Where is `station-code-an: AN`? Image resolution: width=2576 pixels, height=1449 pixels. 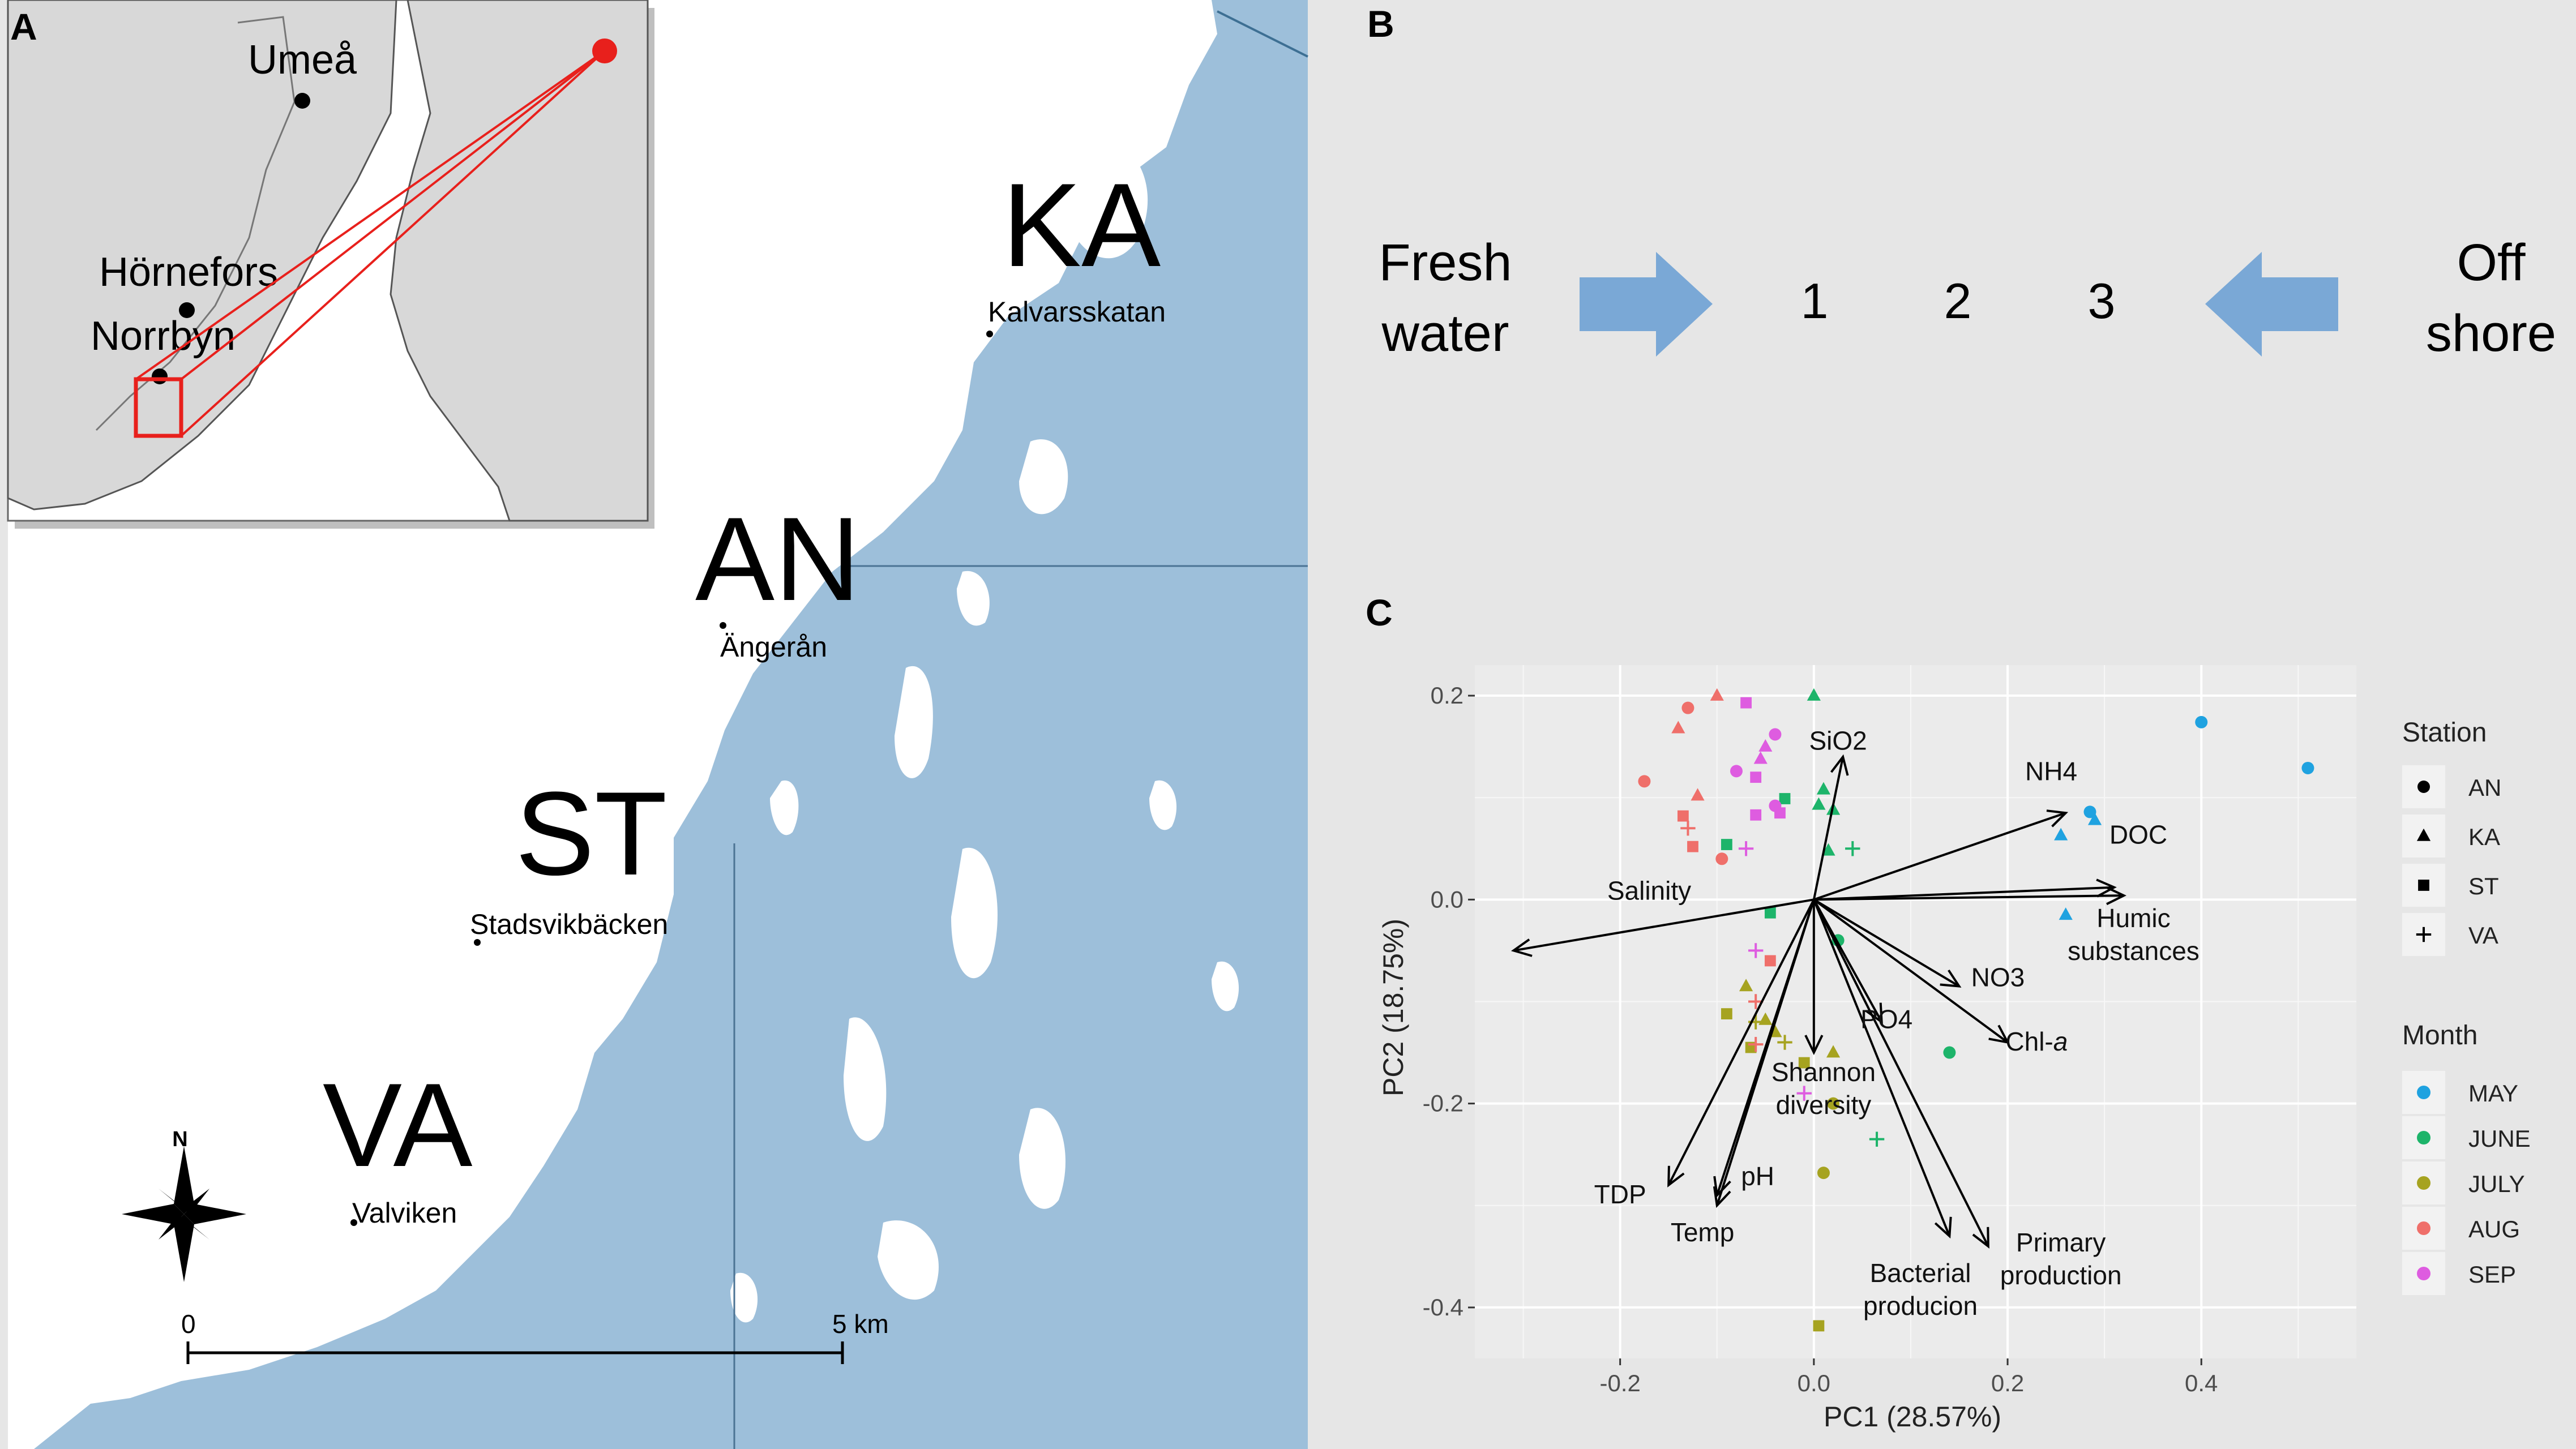
station-code-an: AN is located at coordinates (778, 558).